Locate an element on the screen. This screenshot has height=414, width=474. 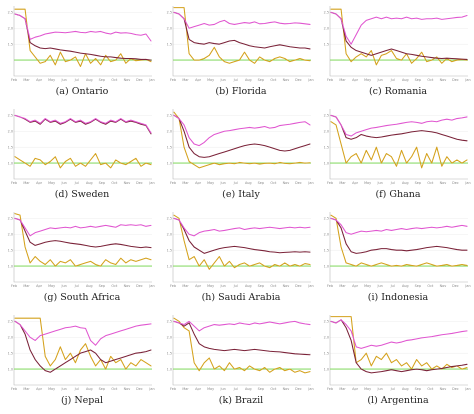
y-tick-label: 1.0 is located at coordinates (326, 163).